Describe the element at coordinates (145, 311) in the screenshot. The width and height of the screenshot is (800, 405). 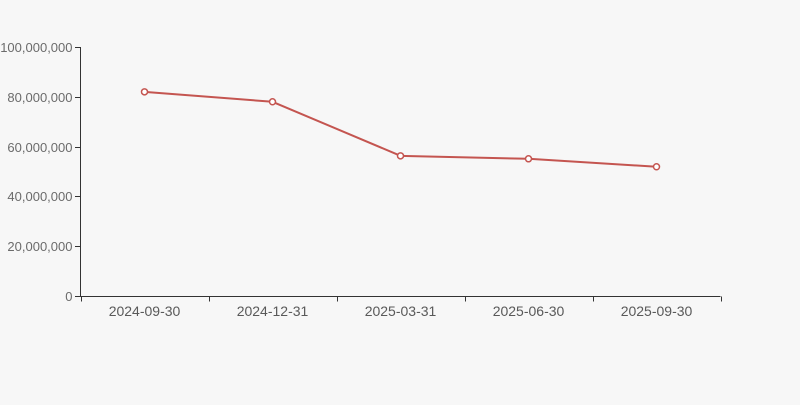
I see `x-axis-tick-label: 2024-09-30` at that location.